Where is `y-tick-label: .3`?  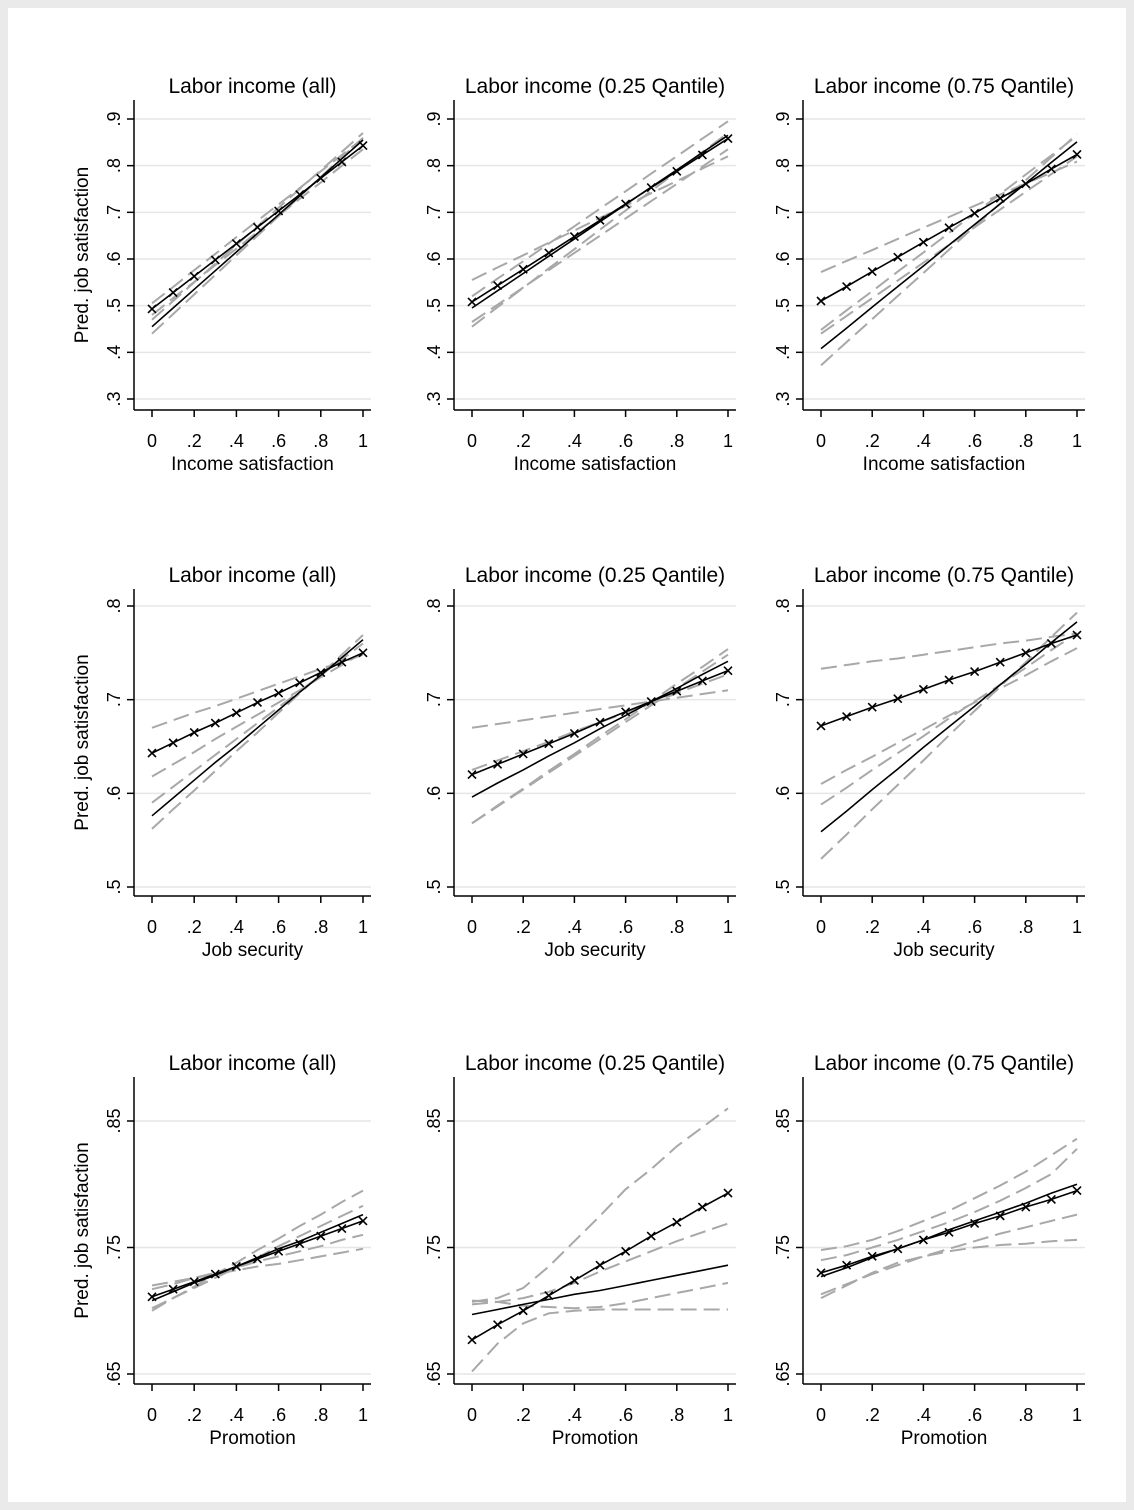 y-tick-label: .3 is located at coordinates (434, 398).